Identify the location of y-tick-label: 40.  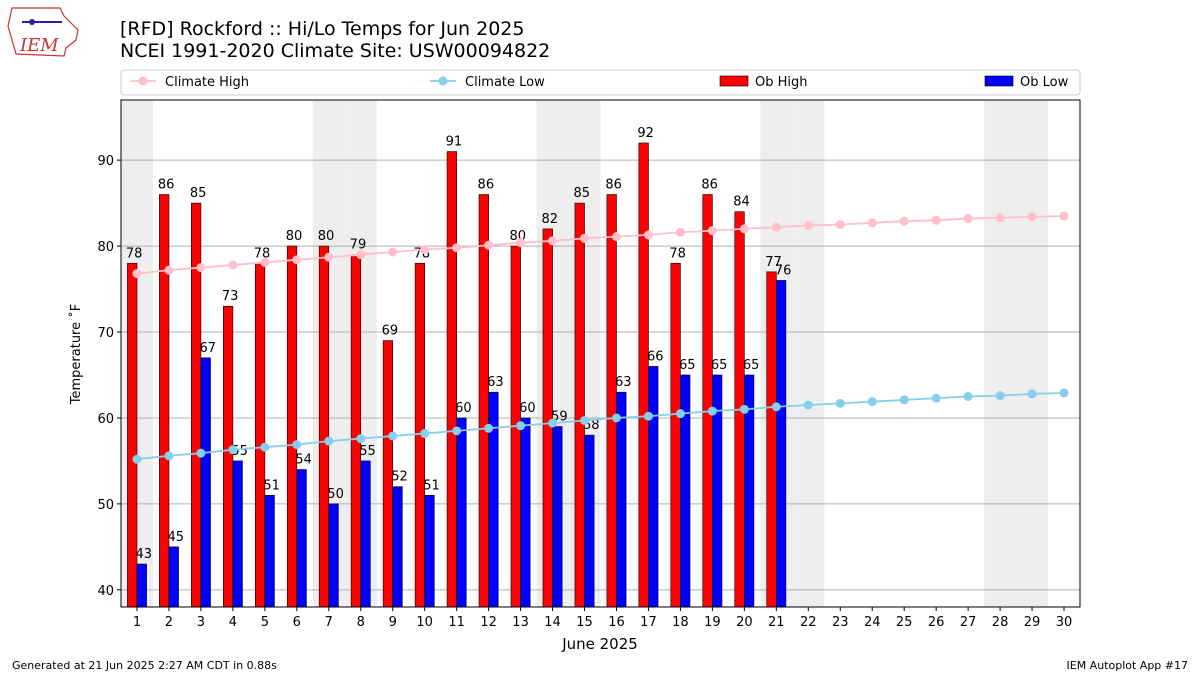
(105, 591).